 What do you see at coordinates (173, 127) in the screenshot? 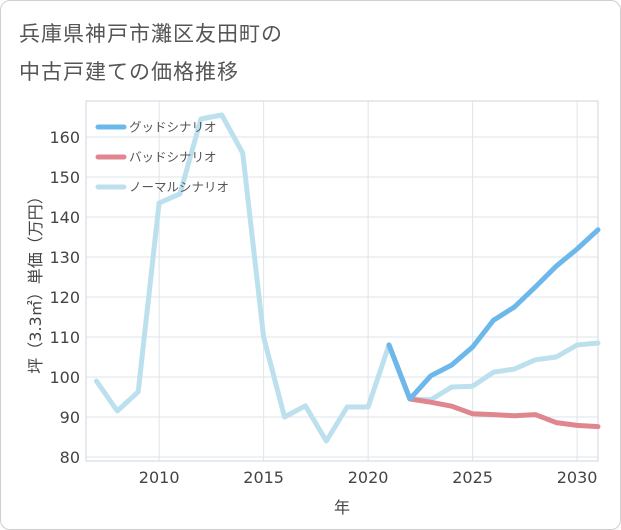
I see `legend-label-0: グッドシナリオ` at bounding box center [173, 127].